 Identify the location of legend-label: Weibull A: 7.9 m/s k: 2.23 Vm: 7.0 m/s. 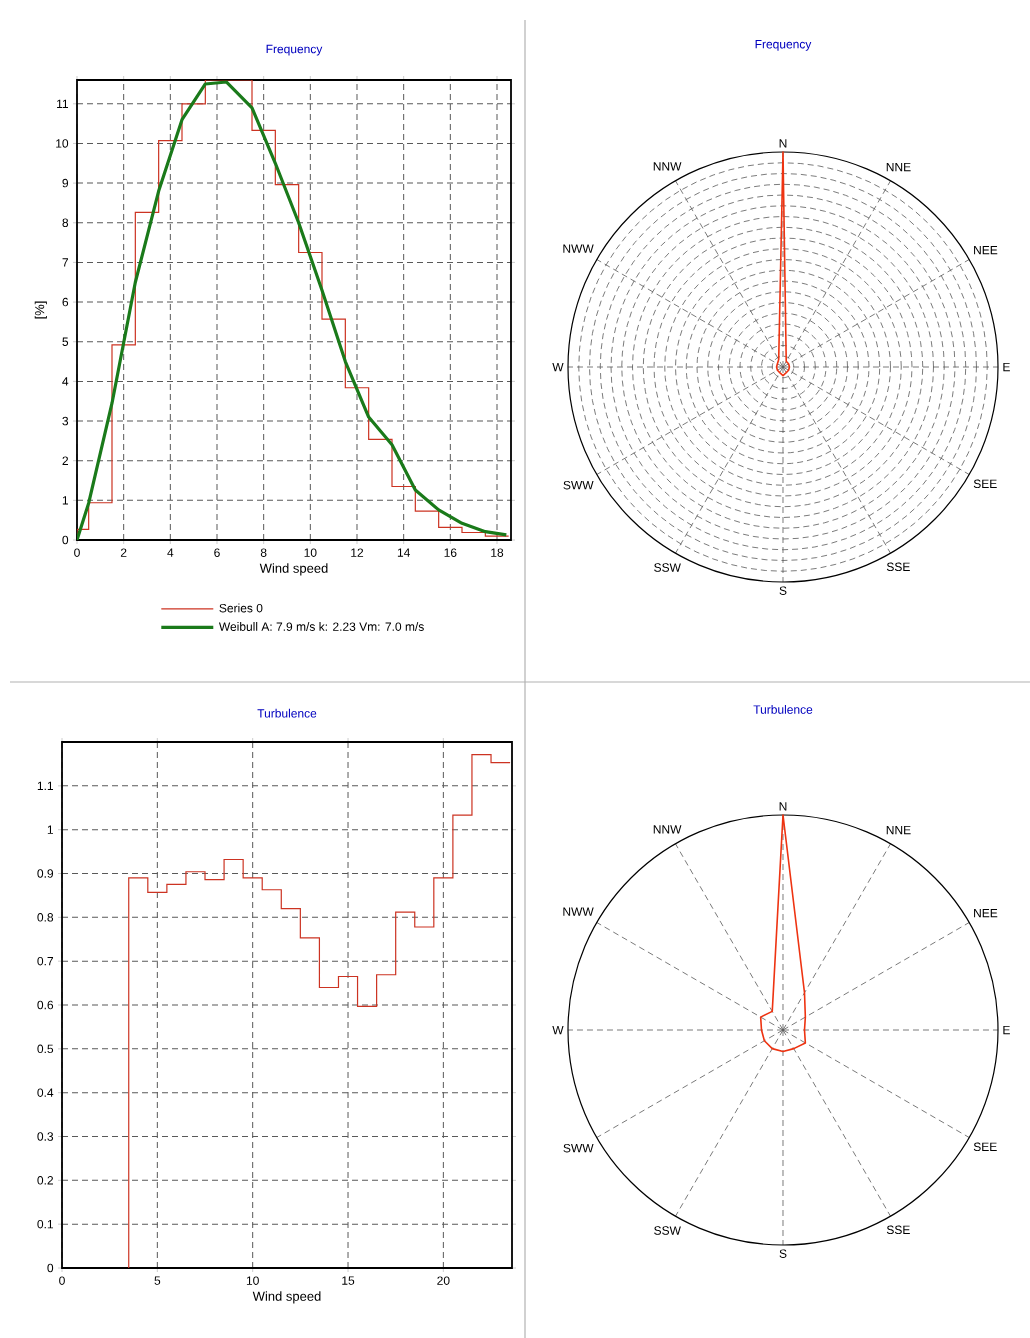
(321, 626).